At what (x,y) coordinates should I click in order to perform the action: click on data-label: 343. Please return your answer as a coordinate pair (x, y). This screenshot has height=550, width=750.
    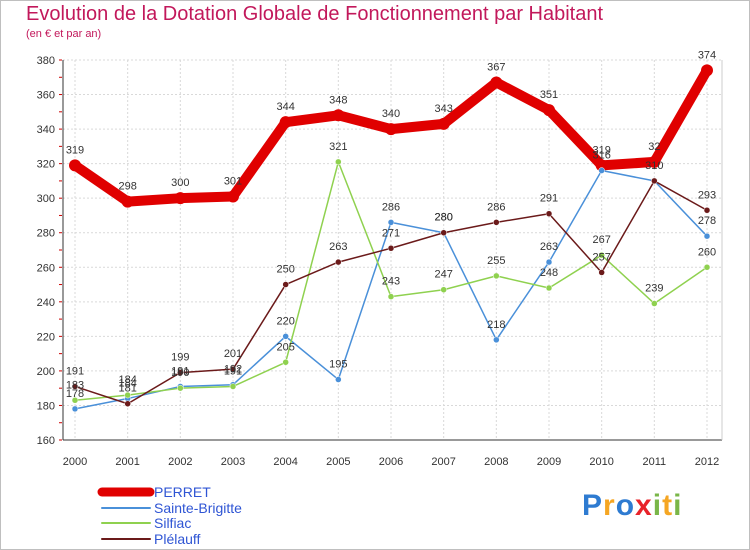
    Looking at the image, I should click on (443, 109).